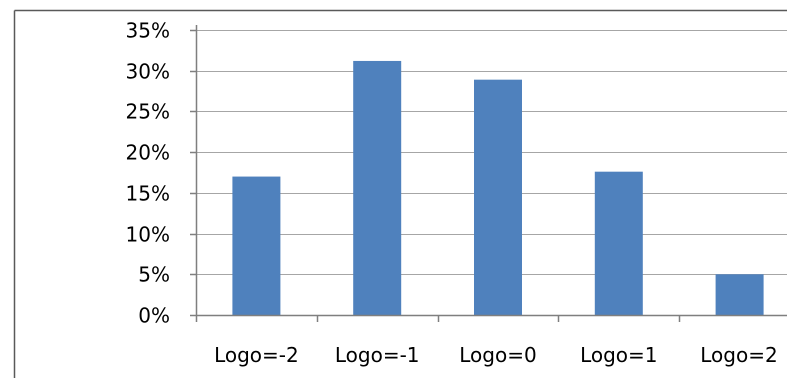 This screenshot has height=378, width=787. What do you see at coordinates (497, 355) in the screenshot?
I see `x-tick-label: Logo=0` at bounding box center [497, 355].